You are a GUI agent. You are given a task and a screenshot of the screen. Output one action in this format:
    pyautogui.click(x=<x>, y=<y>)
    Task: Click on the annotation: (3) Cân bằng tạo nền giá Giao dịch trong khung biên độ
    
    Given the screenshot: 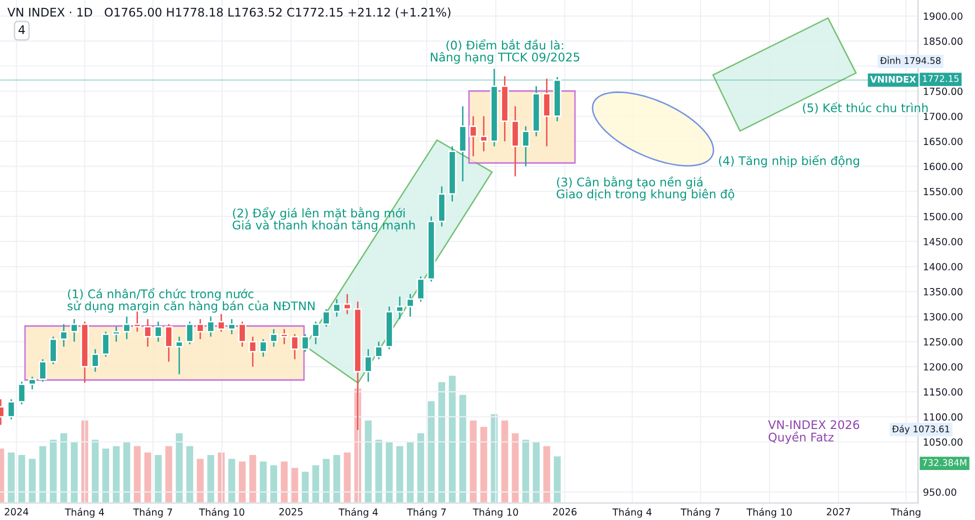 What is the action you would take?
    pyautogui.click(x=645, y=188)
    